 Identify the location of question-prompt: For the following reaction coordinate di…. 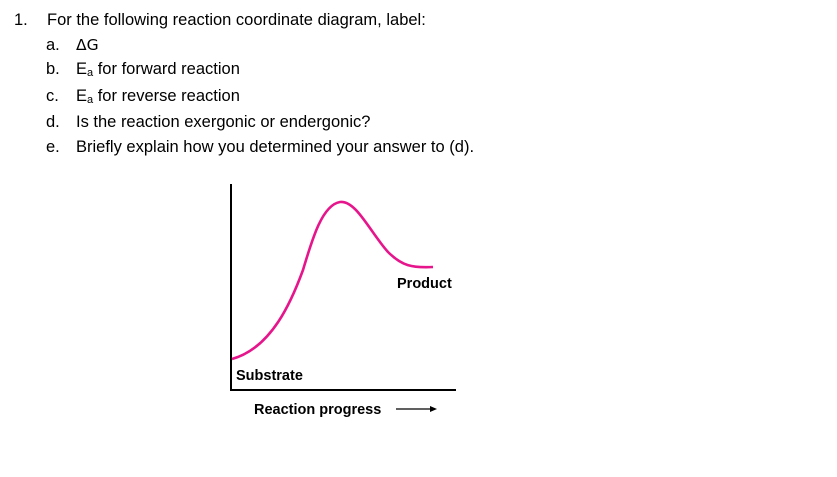
(236, 20).